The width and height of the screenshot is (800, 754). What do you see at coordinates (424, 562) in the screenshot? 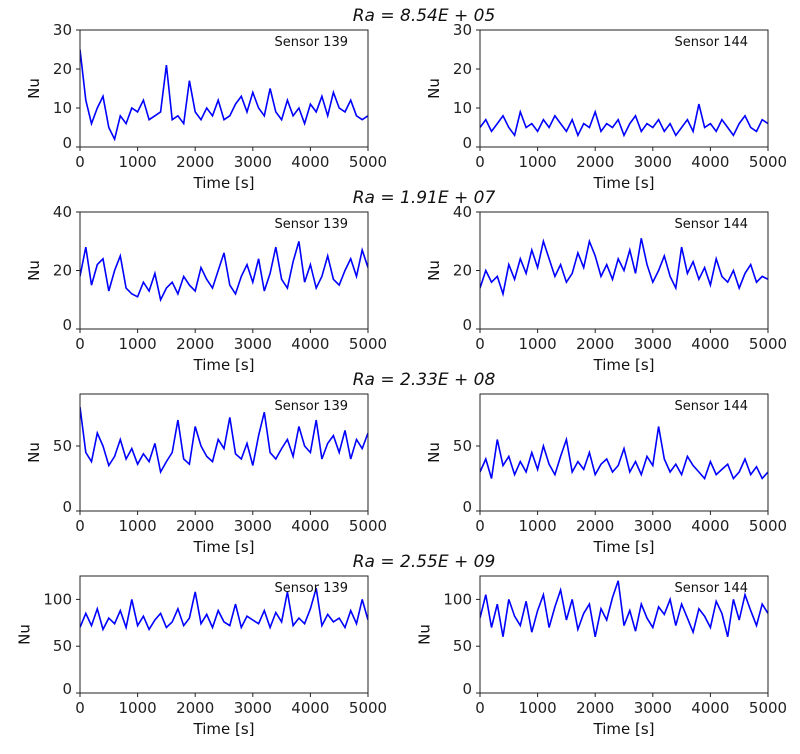
I see `row-title: Ra = 2.55E + 09` at bounding box center [424, 562].